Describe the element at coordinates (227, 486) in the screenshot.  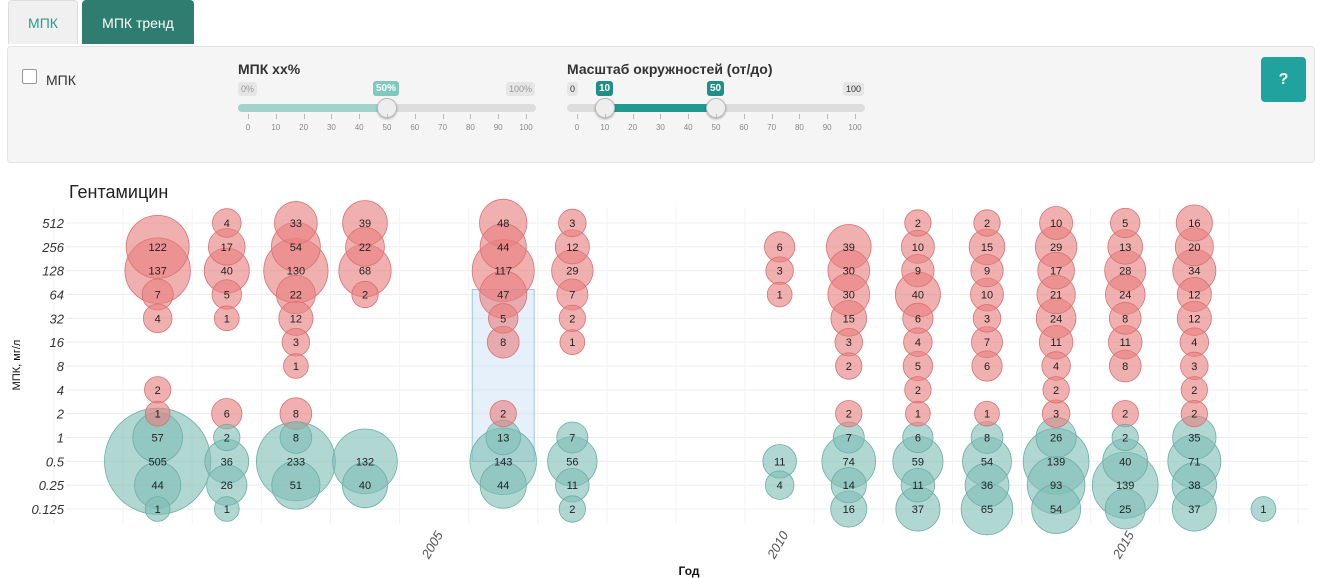
I see `bubble-label: 26` at that location.